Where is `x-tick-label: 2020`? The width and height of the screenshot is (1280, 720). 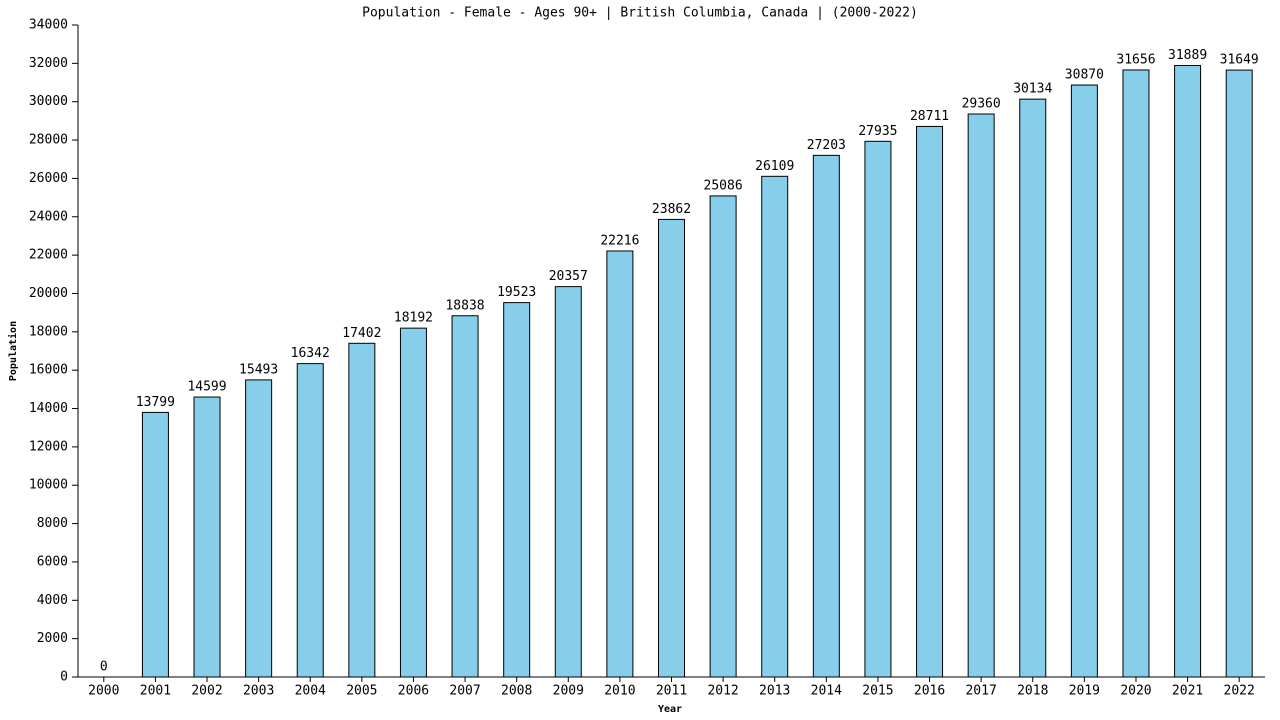 x-tick-label: 2020 is located at coordinates (1135, 691).